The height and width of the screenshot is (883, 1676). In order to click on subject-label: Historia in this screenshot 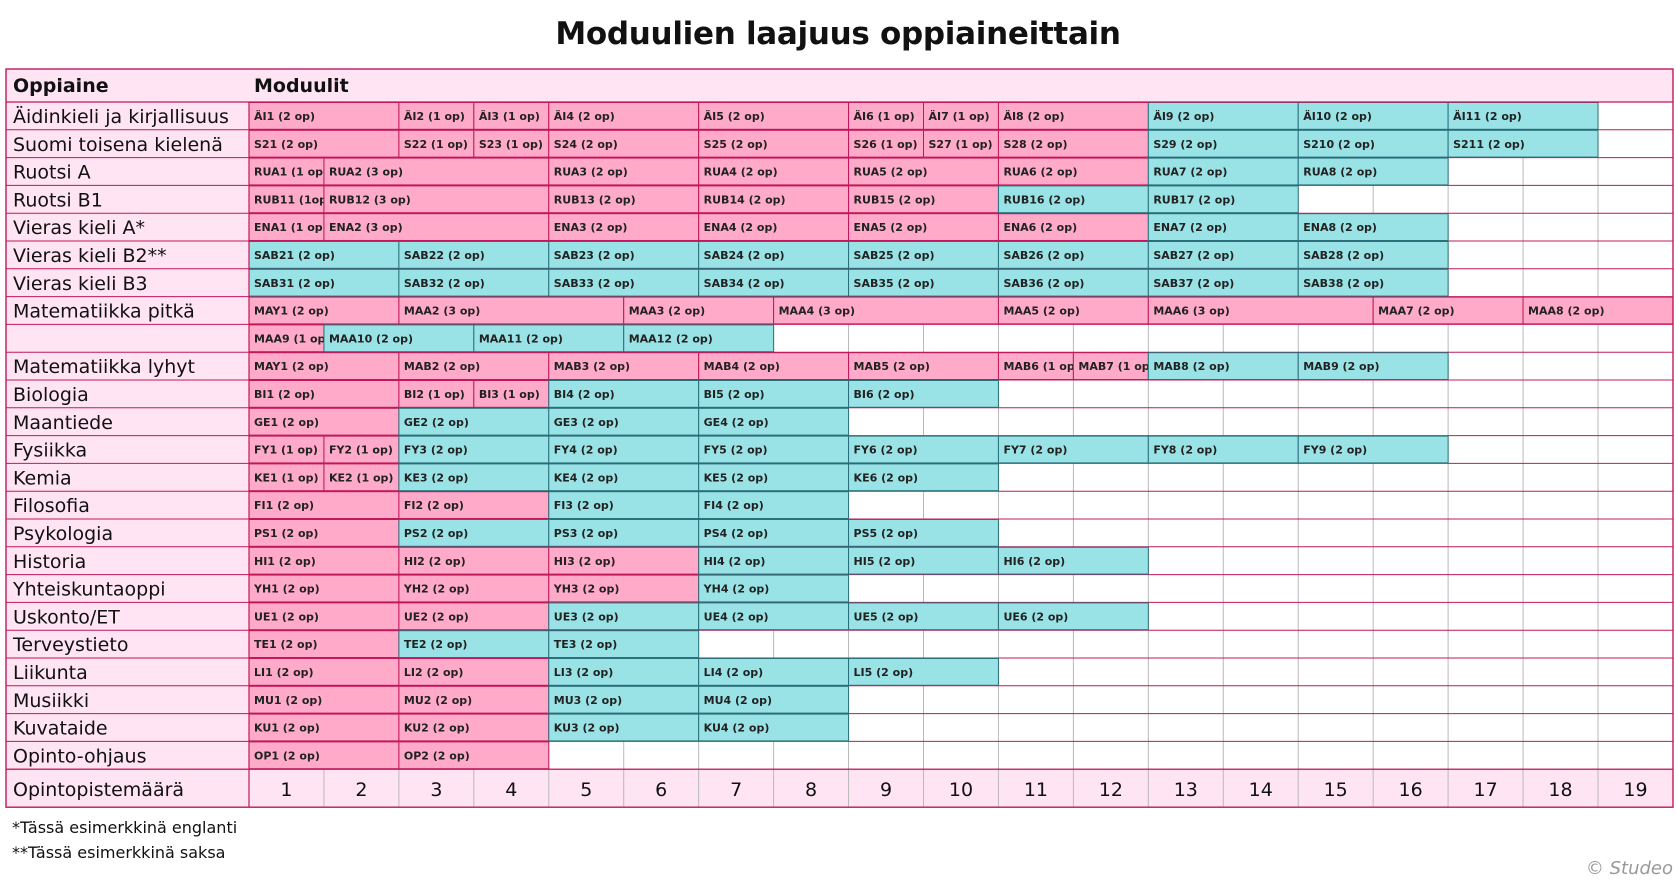, I will do `click(49, 562)`.